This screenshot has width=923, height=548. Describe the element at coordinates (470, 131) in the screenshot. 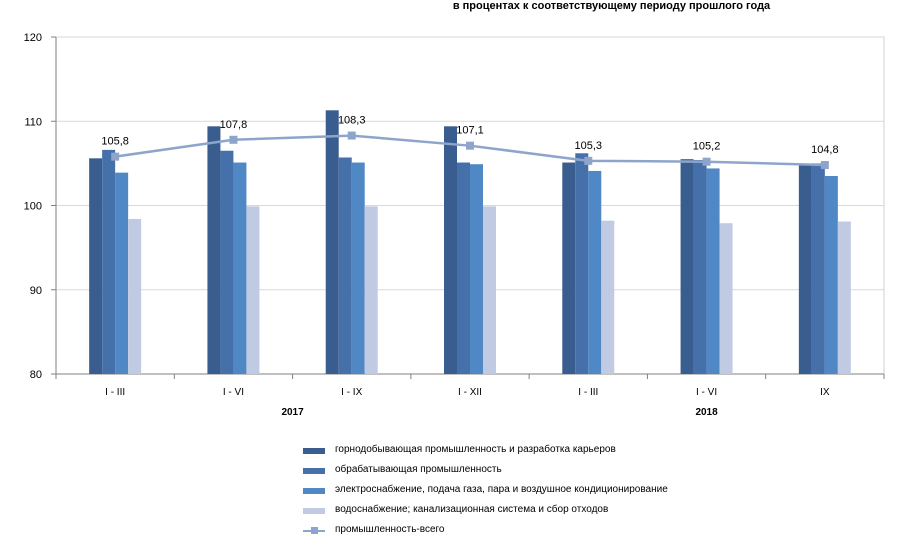

I see `data-label: 107,1` at that location.